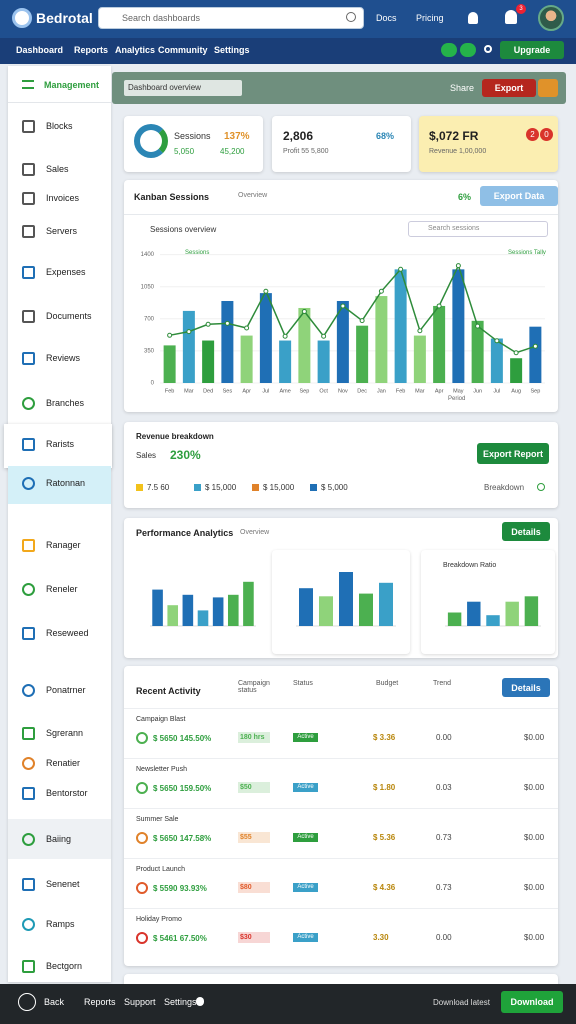 This screenshot has width=576, height=1024. Describe the element at coordinates (189, 391) in the screenshot. I see `x-tick-label: Mar` at that location.